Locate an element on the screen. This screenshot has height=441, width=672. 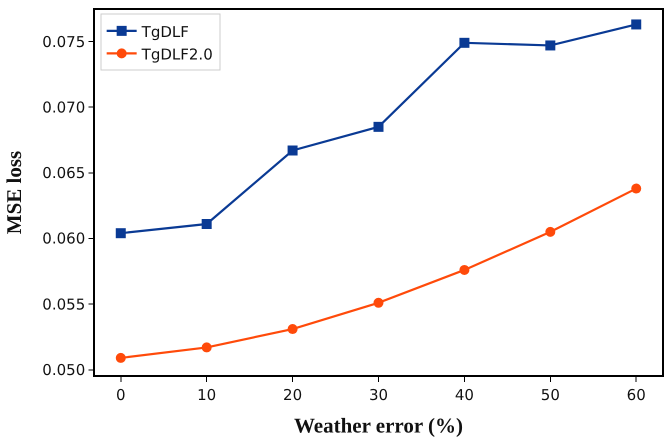
y-tick-label: 0.075 is located at coordinates (64, 41).